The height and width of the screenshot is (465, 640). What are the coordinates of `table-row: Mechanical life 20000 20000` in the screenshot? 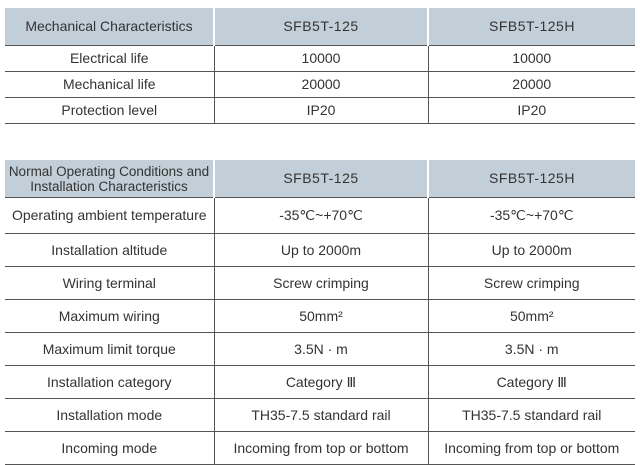 It's located at (320, 84).